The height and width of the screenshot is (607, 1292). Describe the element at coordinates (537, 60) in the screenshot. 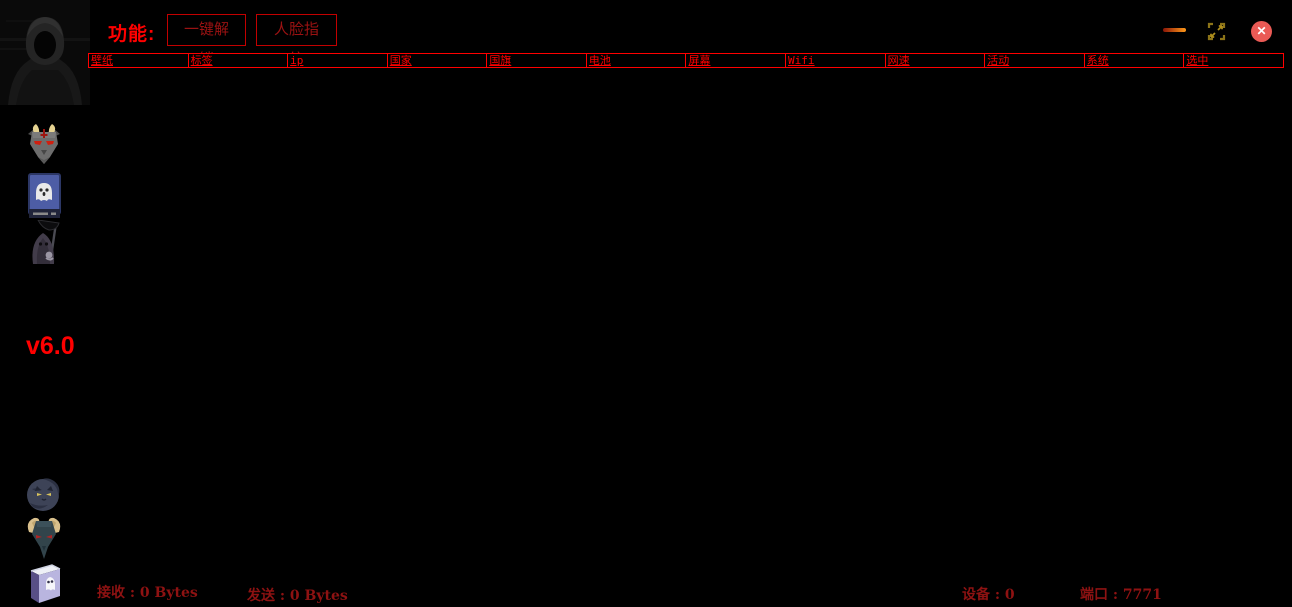

I see `column-header-flag: 国旗` at that location.